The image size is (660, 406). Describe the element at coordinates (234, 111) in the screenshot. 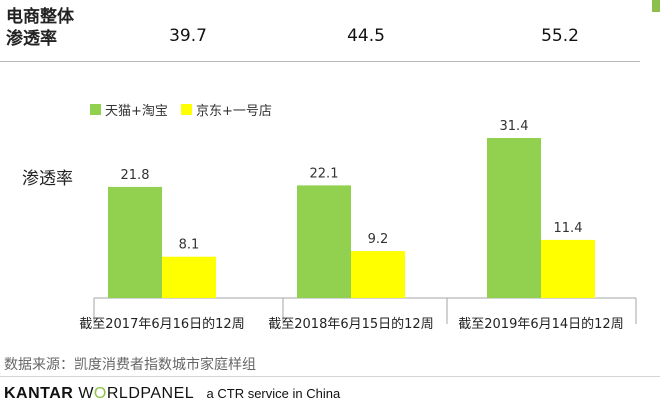

I see `legend-label-jd-yhd: 京东+一号店` at that location.